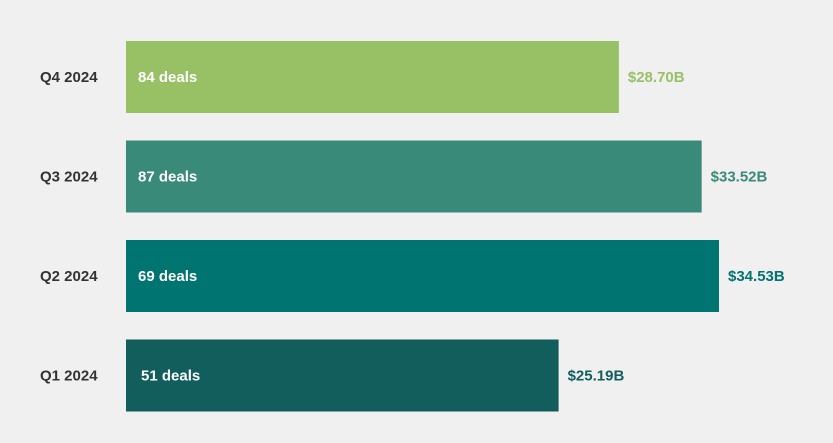 The image size is (833, 443). I want to click on bar-value-label: $25.19B, so click(596, 376).